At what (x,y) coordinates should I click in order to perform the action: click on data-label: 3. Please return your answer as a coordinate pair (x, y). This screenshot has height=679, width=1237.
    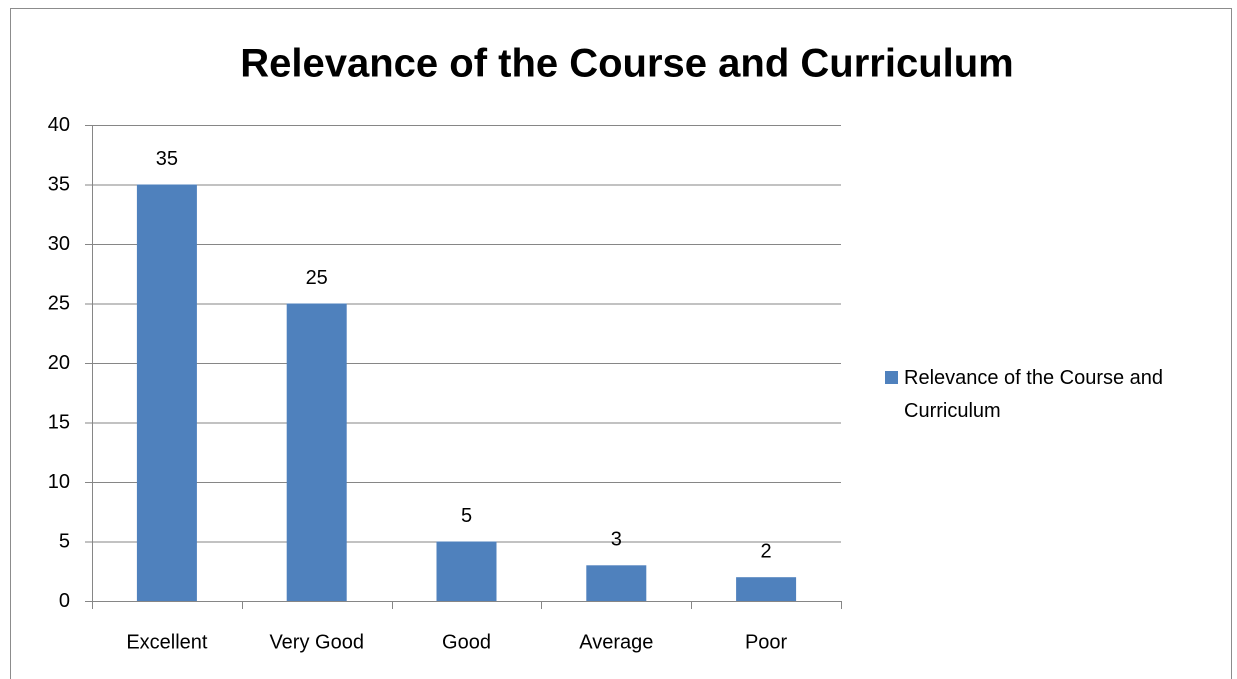
    Looking at the image, I should click on (616, 540).